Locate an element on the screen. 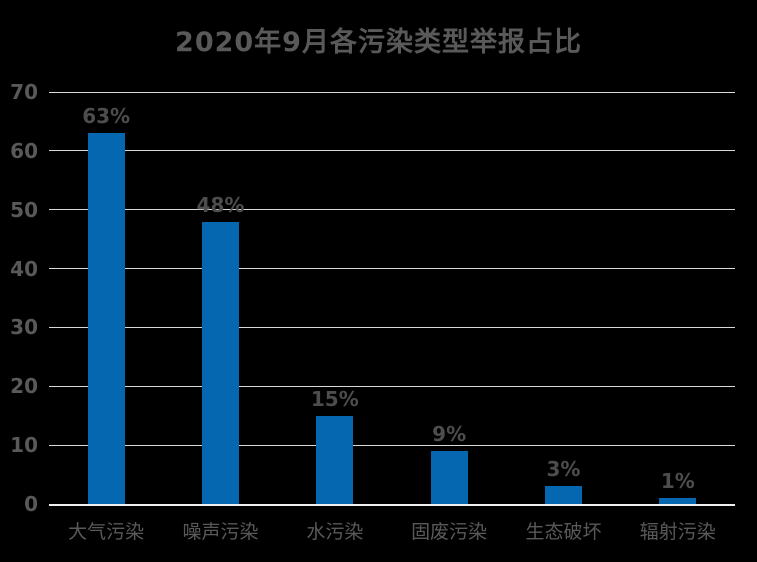 This screenshot has height=562, width=757. y-axis-tick-label: 30 is located at coordinates (24, 327).